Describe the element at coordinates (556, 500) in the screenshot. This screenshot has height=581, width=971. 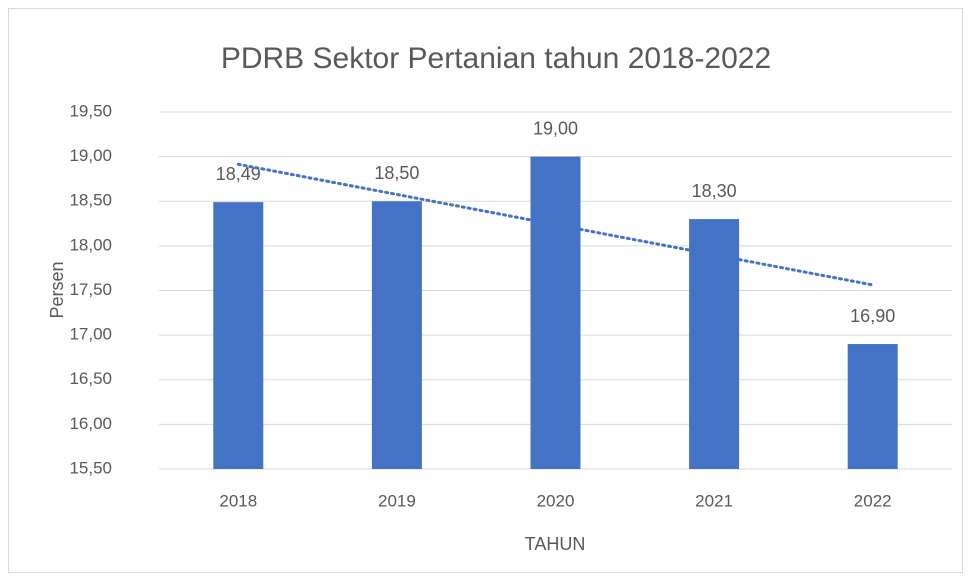
I see `x-tick-label: 2020` at that location.